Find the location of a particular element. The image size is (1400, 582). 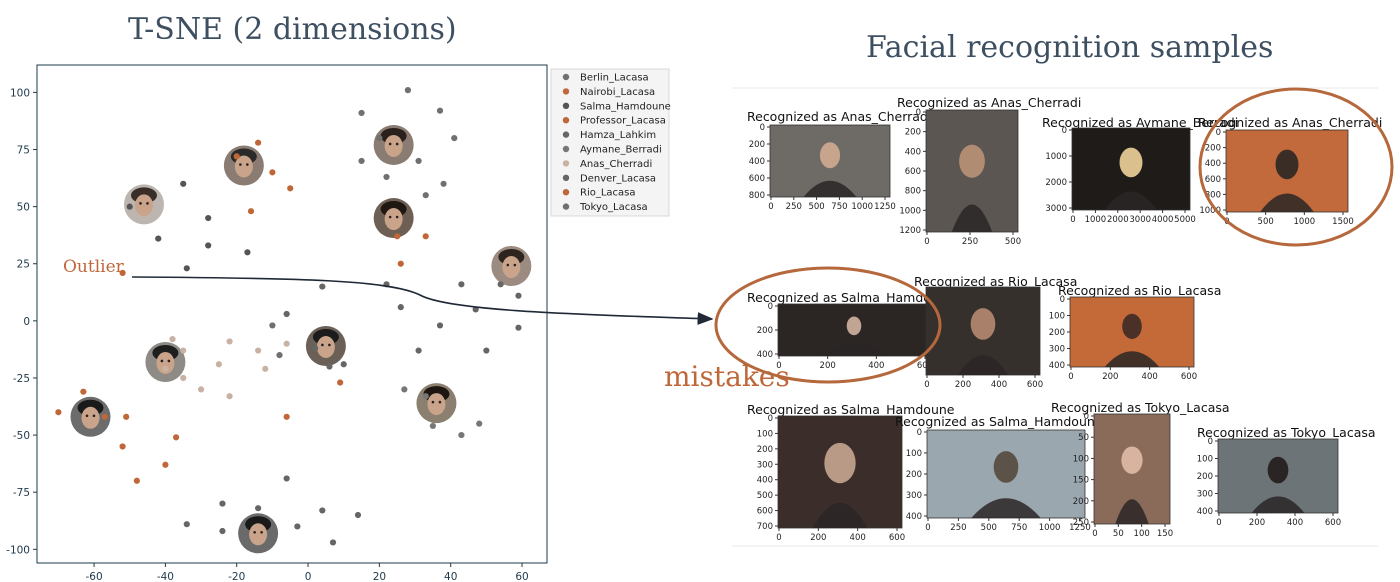

sample-y-tick-label: 700 is located at coordinates (765, 527).